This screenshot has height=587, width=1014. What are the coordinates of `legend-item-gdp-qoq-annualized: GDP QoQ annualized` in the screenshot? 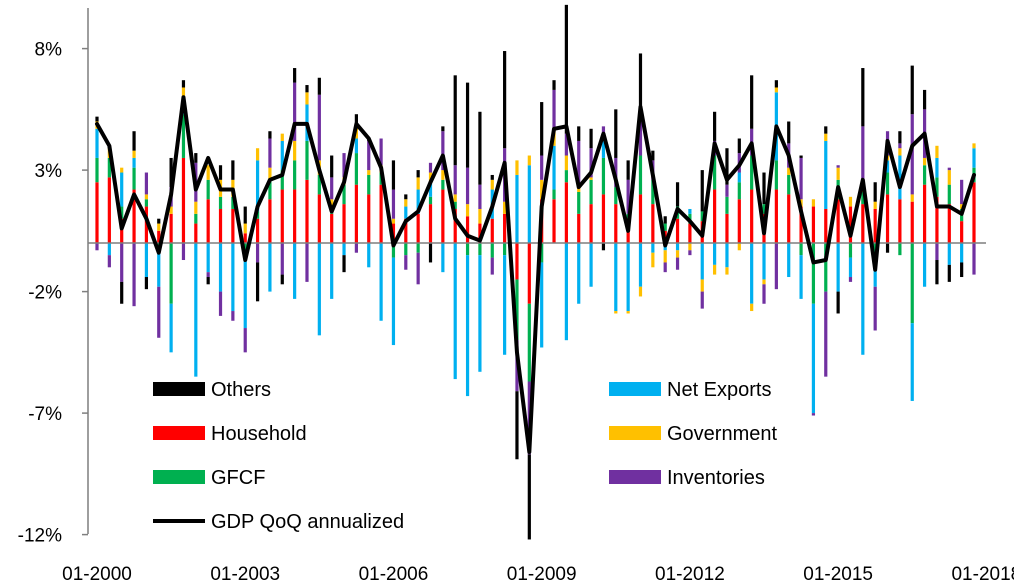 It's located at (278, 522).